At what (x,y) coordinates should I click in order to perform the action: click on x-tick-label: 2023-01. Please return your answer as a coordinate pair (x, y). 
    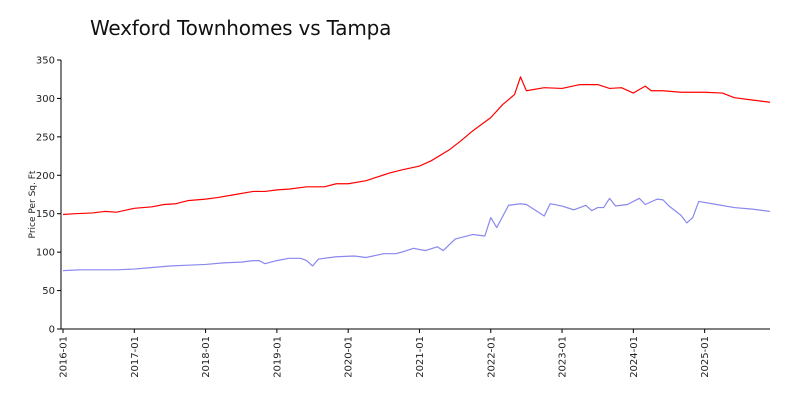
    Looking at the image, I should click on (563, 357).